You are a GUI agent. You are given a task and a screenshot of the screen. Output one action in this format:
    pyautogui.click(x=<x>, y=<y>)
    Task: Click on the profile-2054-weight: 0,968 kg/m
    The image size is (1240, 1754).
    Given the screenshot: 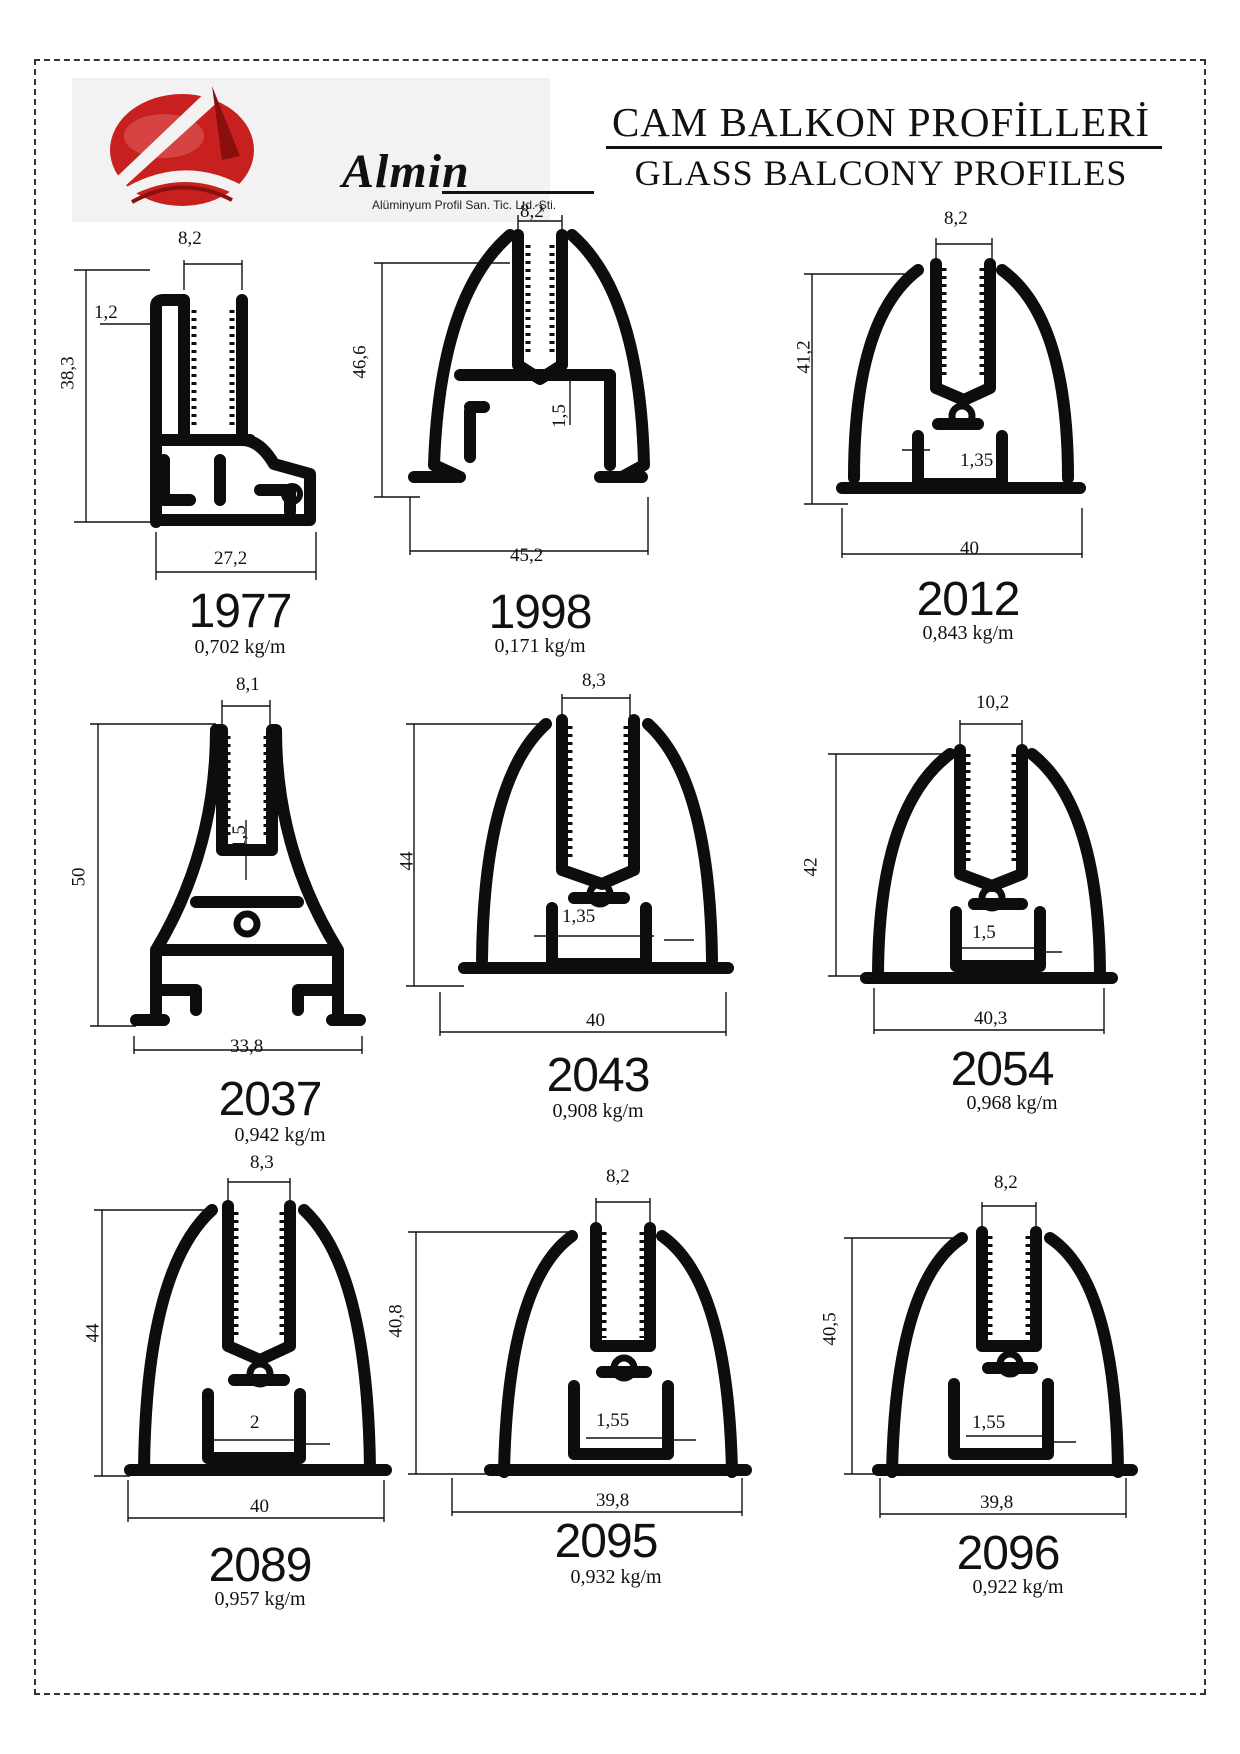 What is the action you would take?
    pyautogui.click(x=1012, y=1103)
    